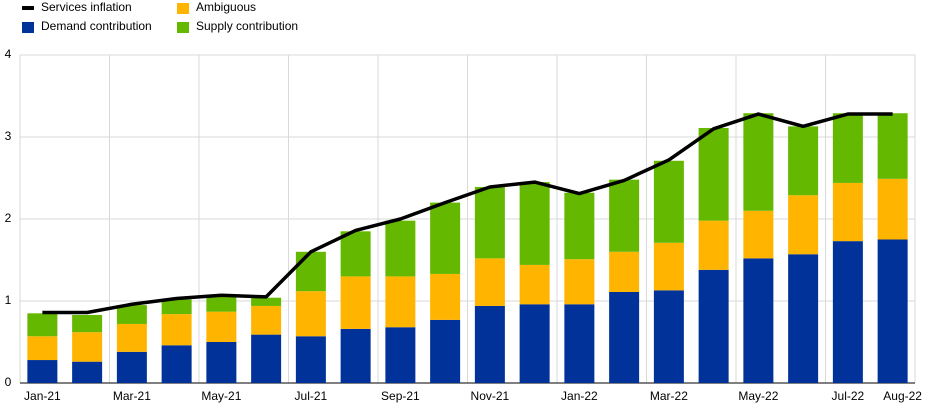  Describe the element at coordinates (400, 396) in the screenshot. I see `x-tick-label: Sep-21` at that location.